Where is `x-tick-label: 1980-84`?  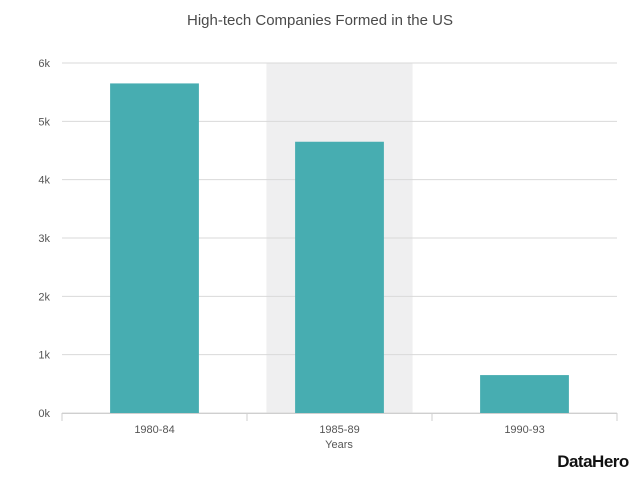 x-tick-label: 1980-84 is located at coordinates (154, 430).